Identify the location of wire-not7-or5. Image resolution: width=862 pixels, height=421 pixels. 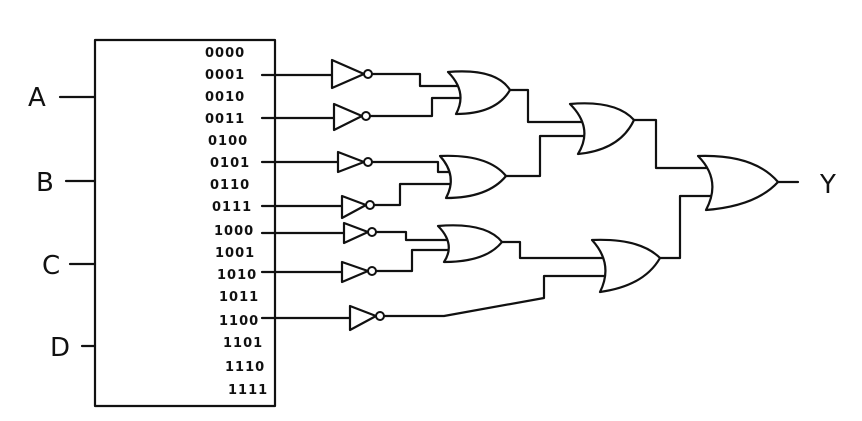
(495, 296).